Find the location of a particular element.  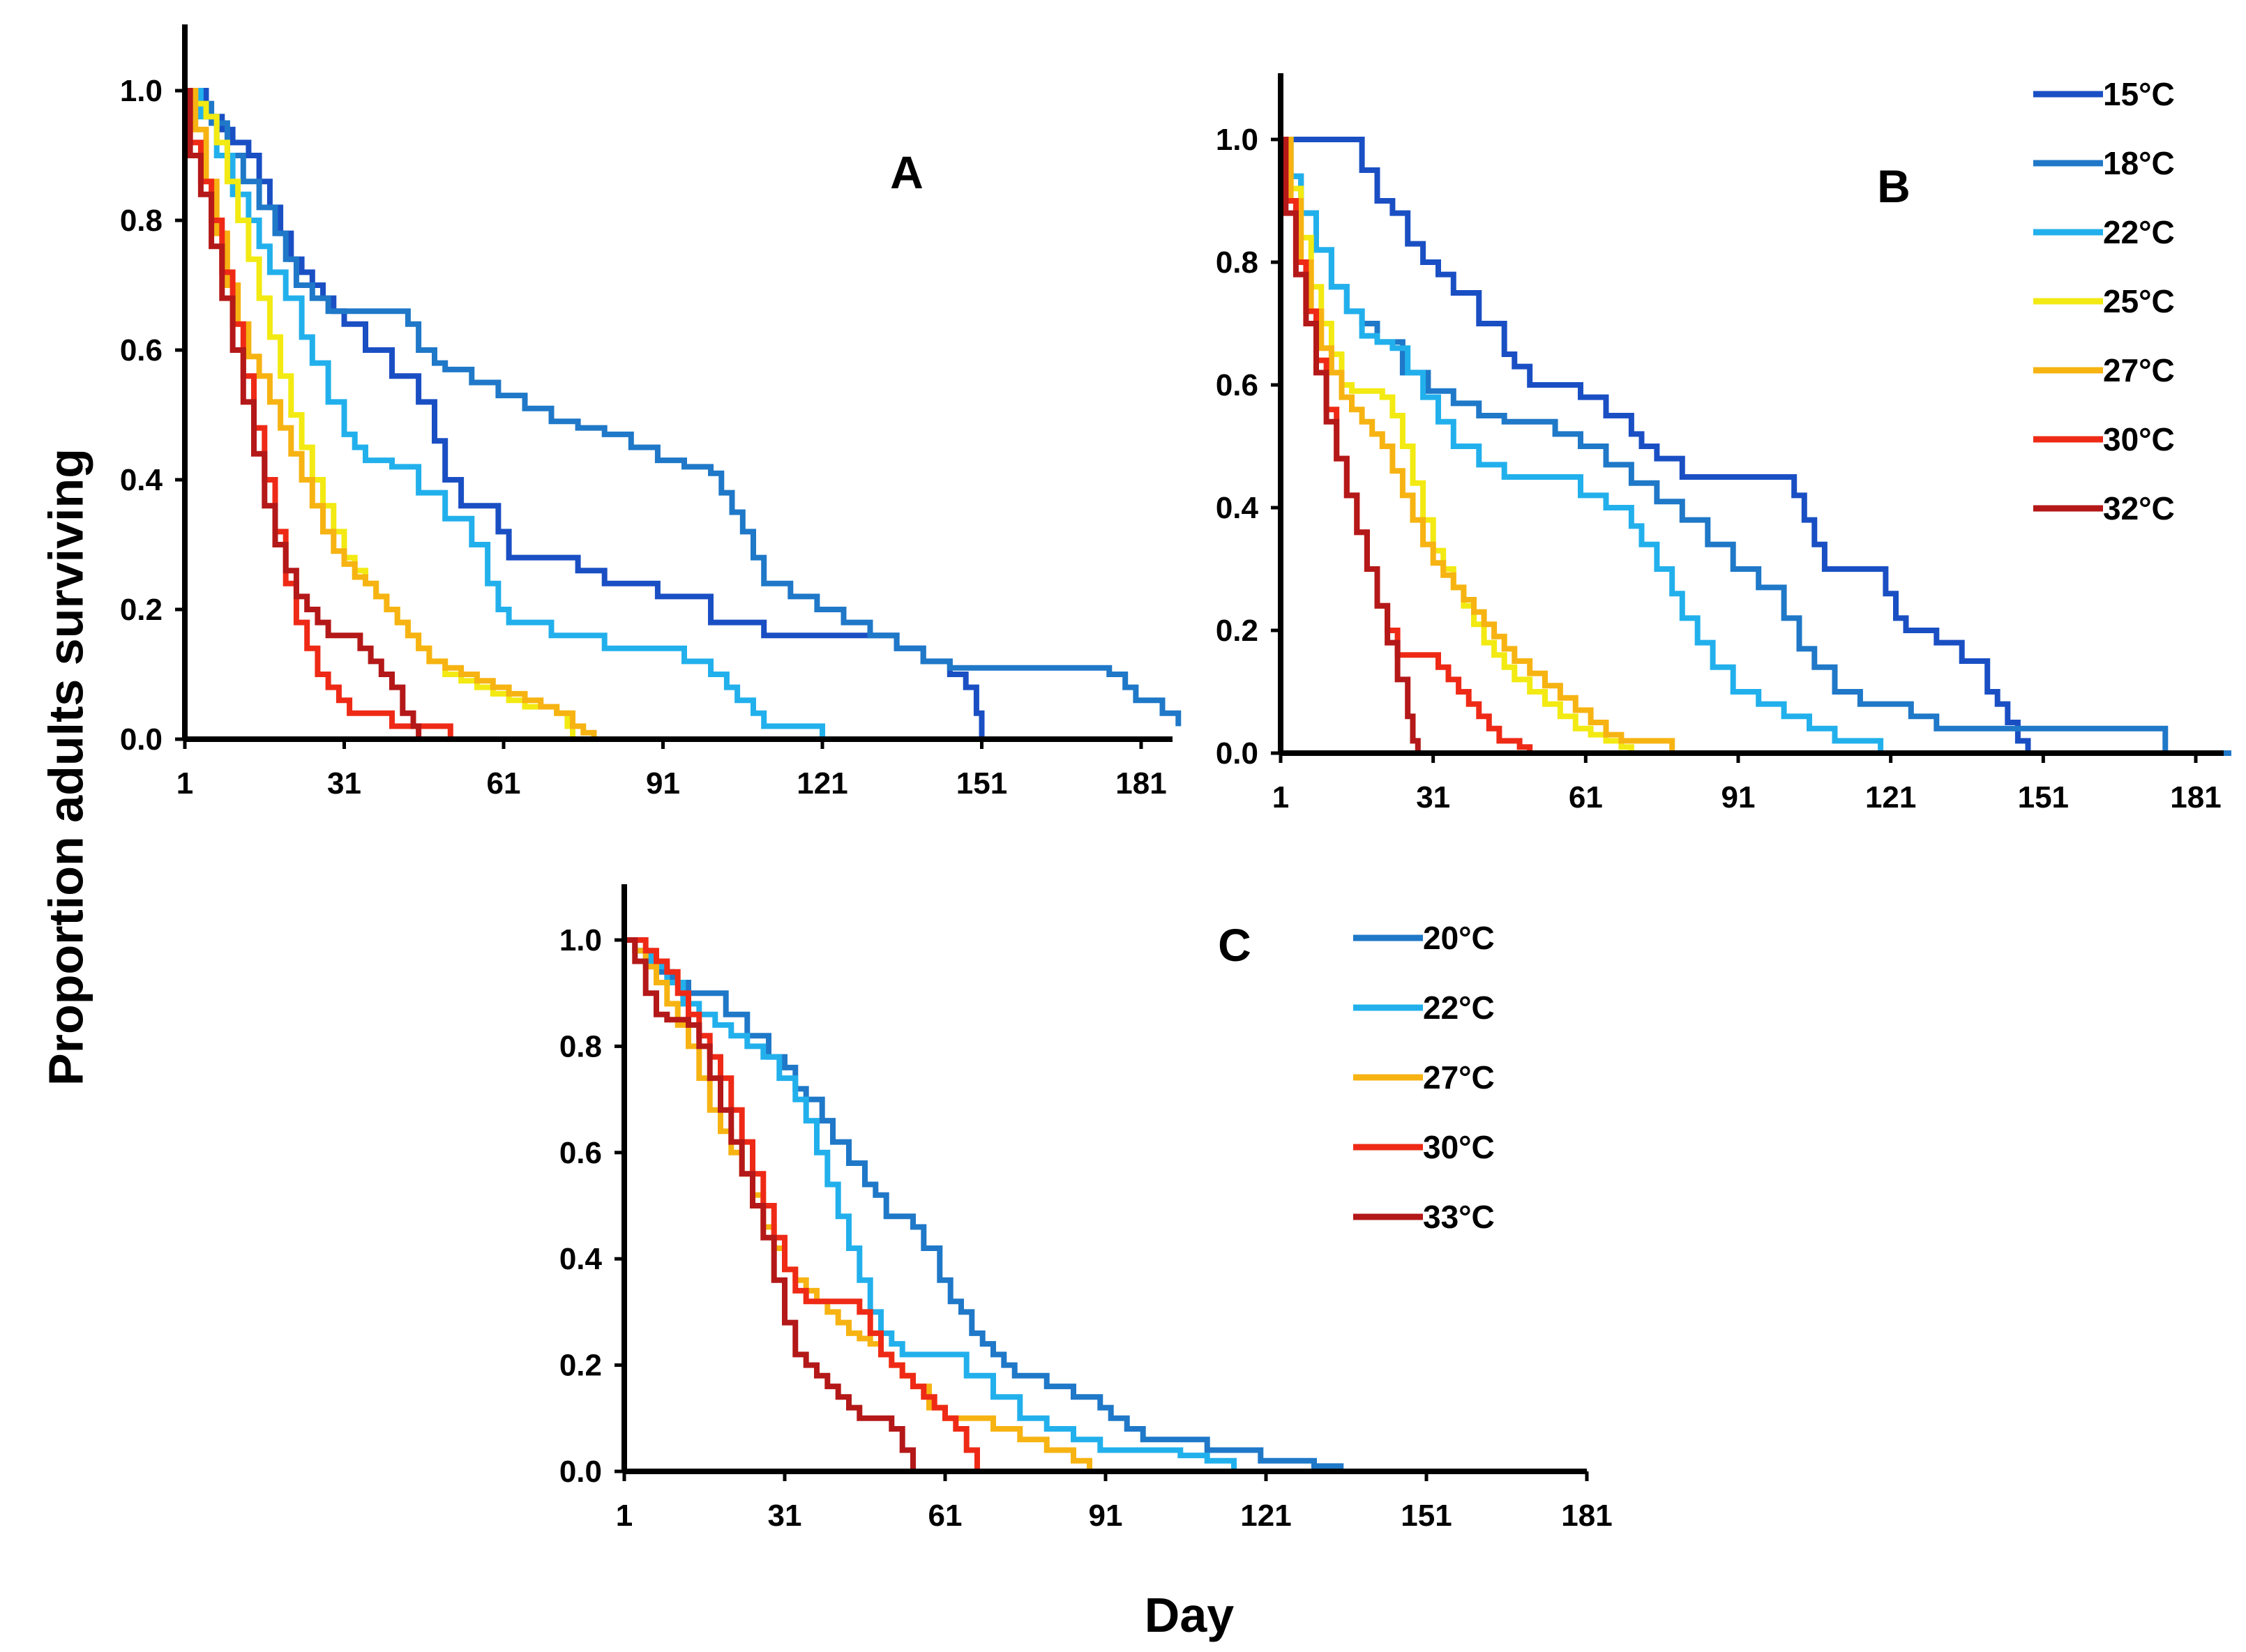

series-line-a-30c is located at coordinates (319, 413).